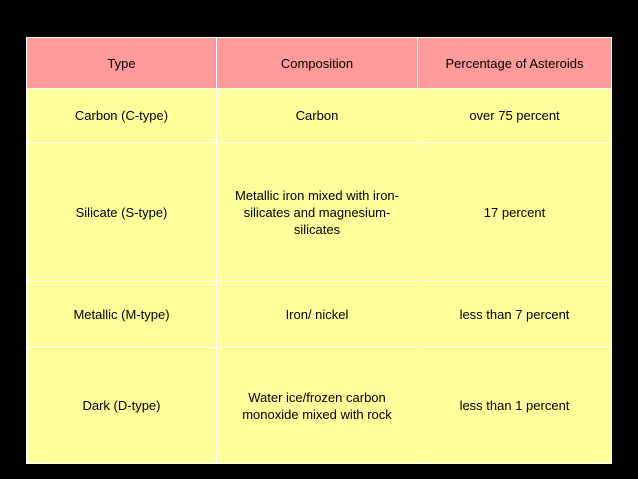  Describe the element at coordinates (514, 314) in the screenshot. I see `cell-percentage: less than 7 percent` at that location.